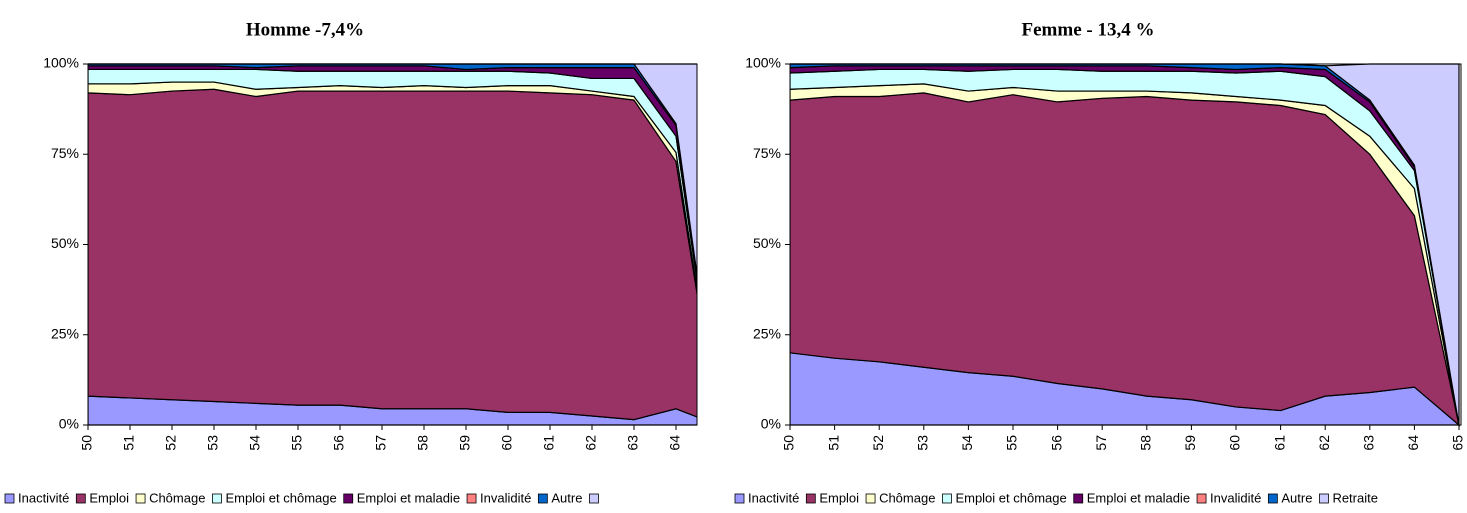 The image size is (1467, 513). I want to click on x-tick-label: 65, so click(1458, 443).